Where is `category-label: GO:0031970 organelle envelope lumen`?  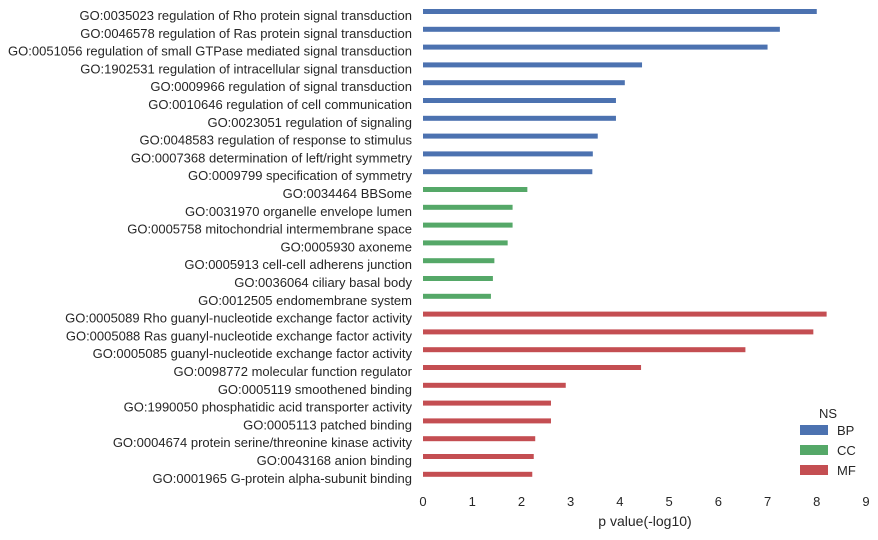 category-label: GO:0031970 organelle envelope lumen is located at coordinates (298, 211).